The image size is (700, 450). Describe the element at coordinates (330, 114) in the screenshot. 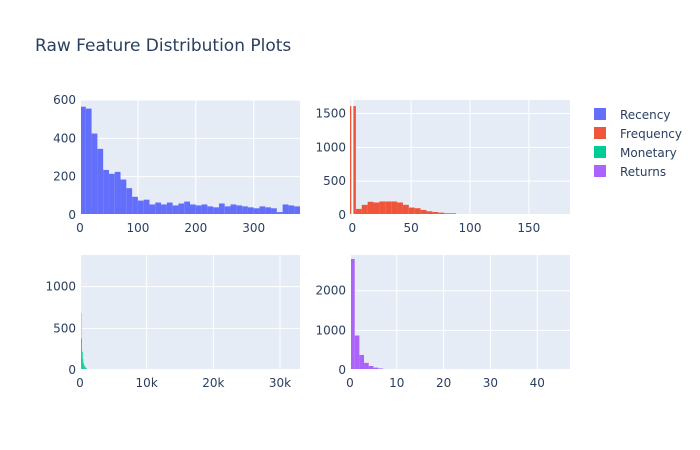

I see `y-tick-label: 1500` at that location.